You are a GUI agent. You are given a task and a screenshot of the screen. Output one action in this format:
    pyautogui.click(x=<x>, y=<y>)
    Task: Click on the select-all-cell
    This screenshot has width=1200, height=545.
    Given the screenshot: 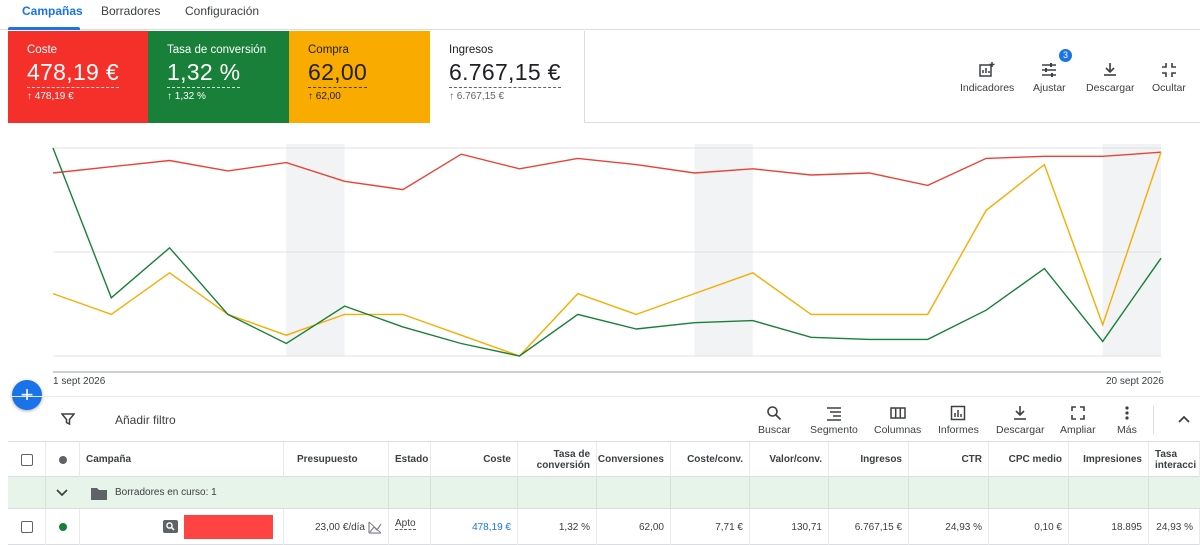 What is the action you would take?
    pyautogui.click(x=27, y=459)
    